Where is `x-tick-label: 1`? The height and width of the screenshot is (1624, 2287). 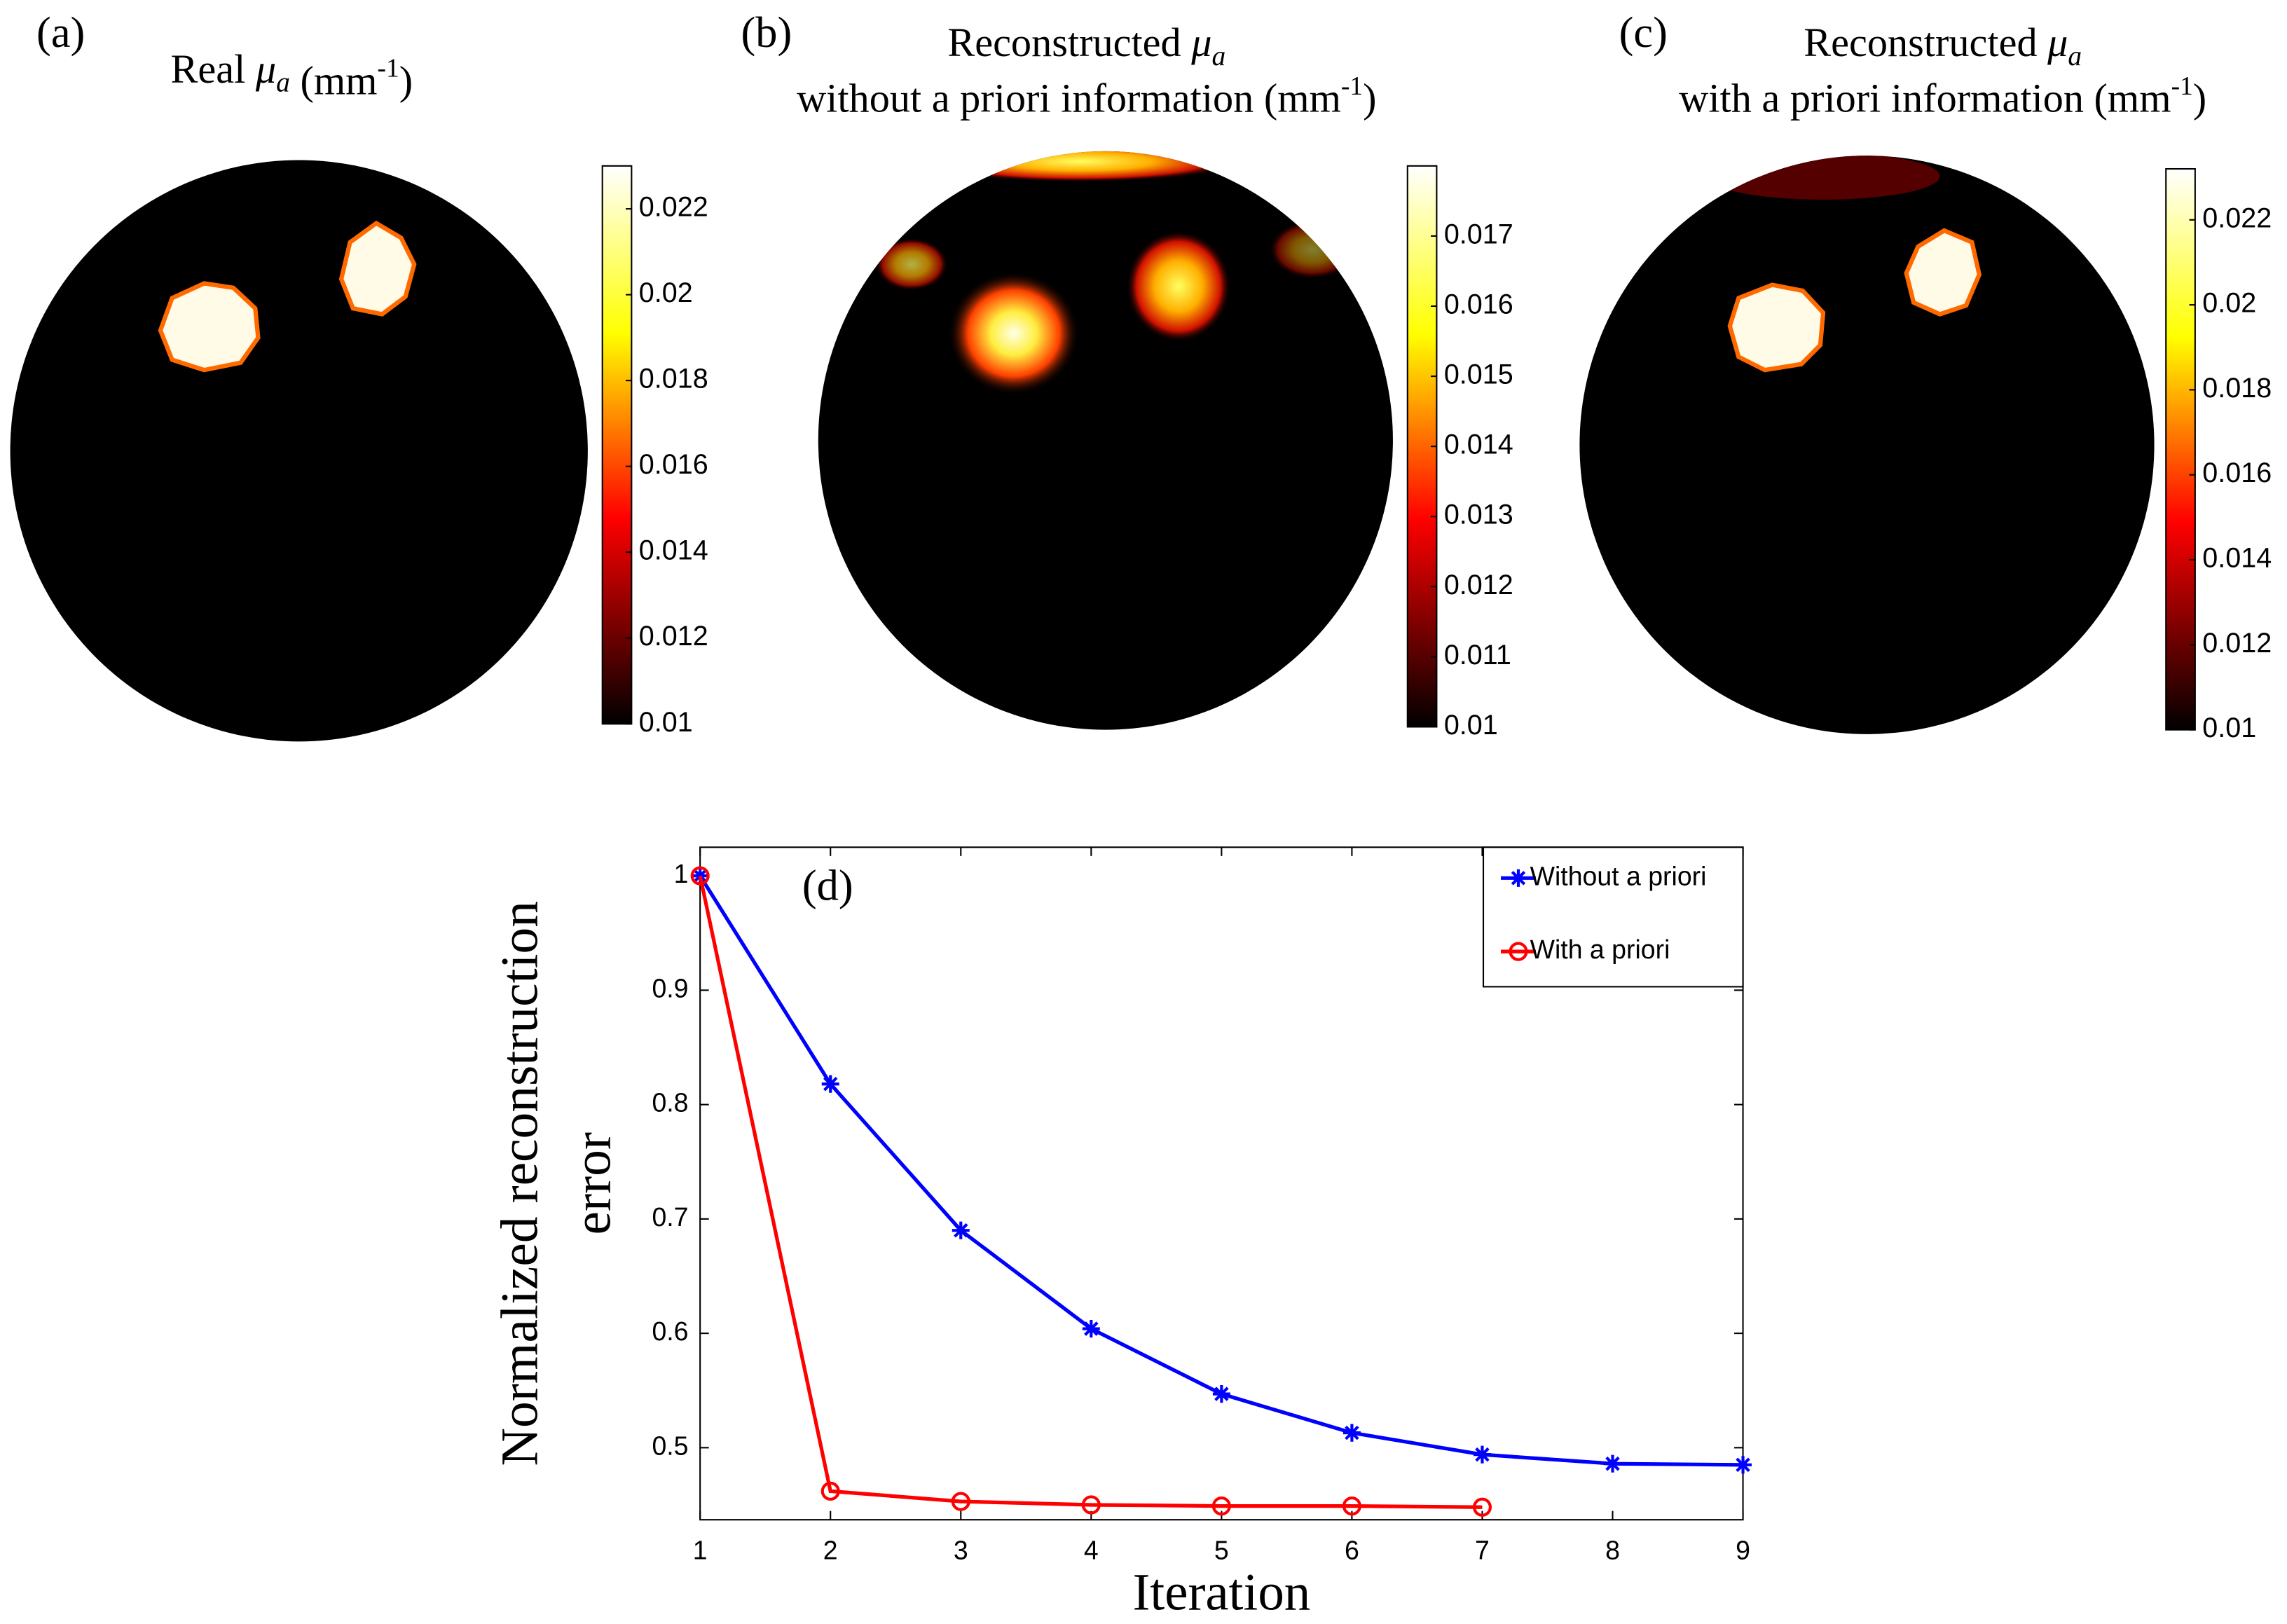
x-tick-label: 1 is located at coordinates (700, 1549).